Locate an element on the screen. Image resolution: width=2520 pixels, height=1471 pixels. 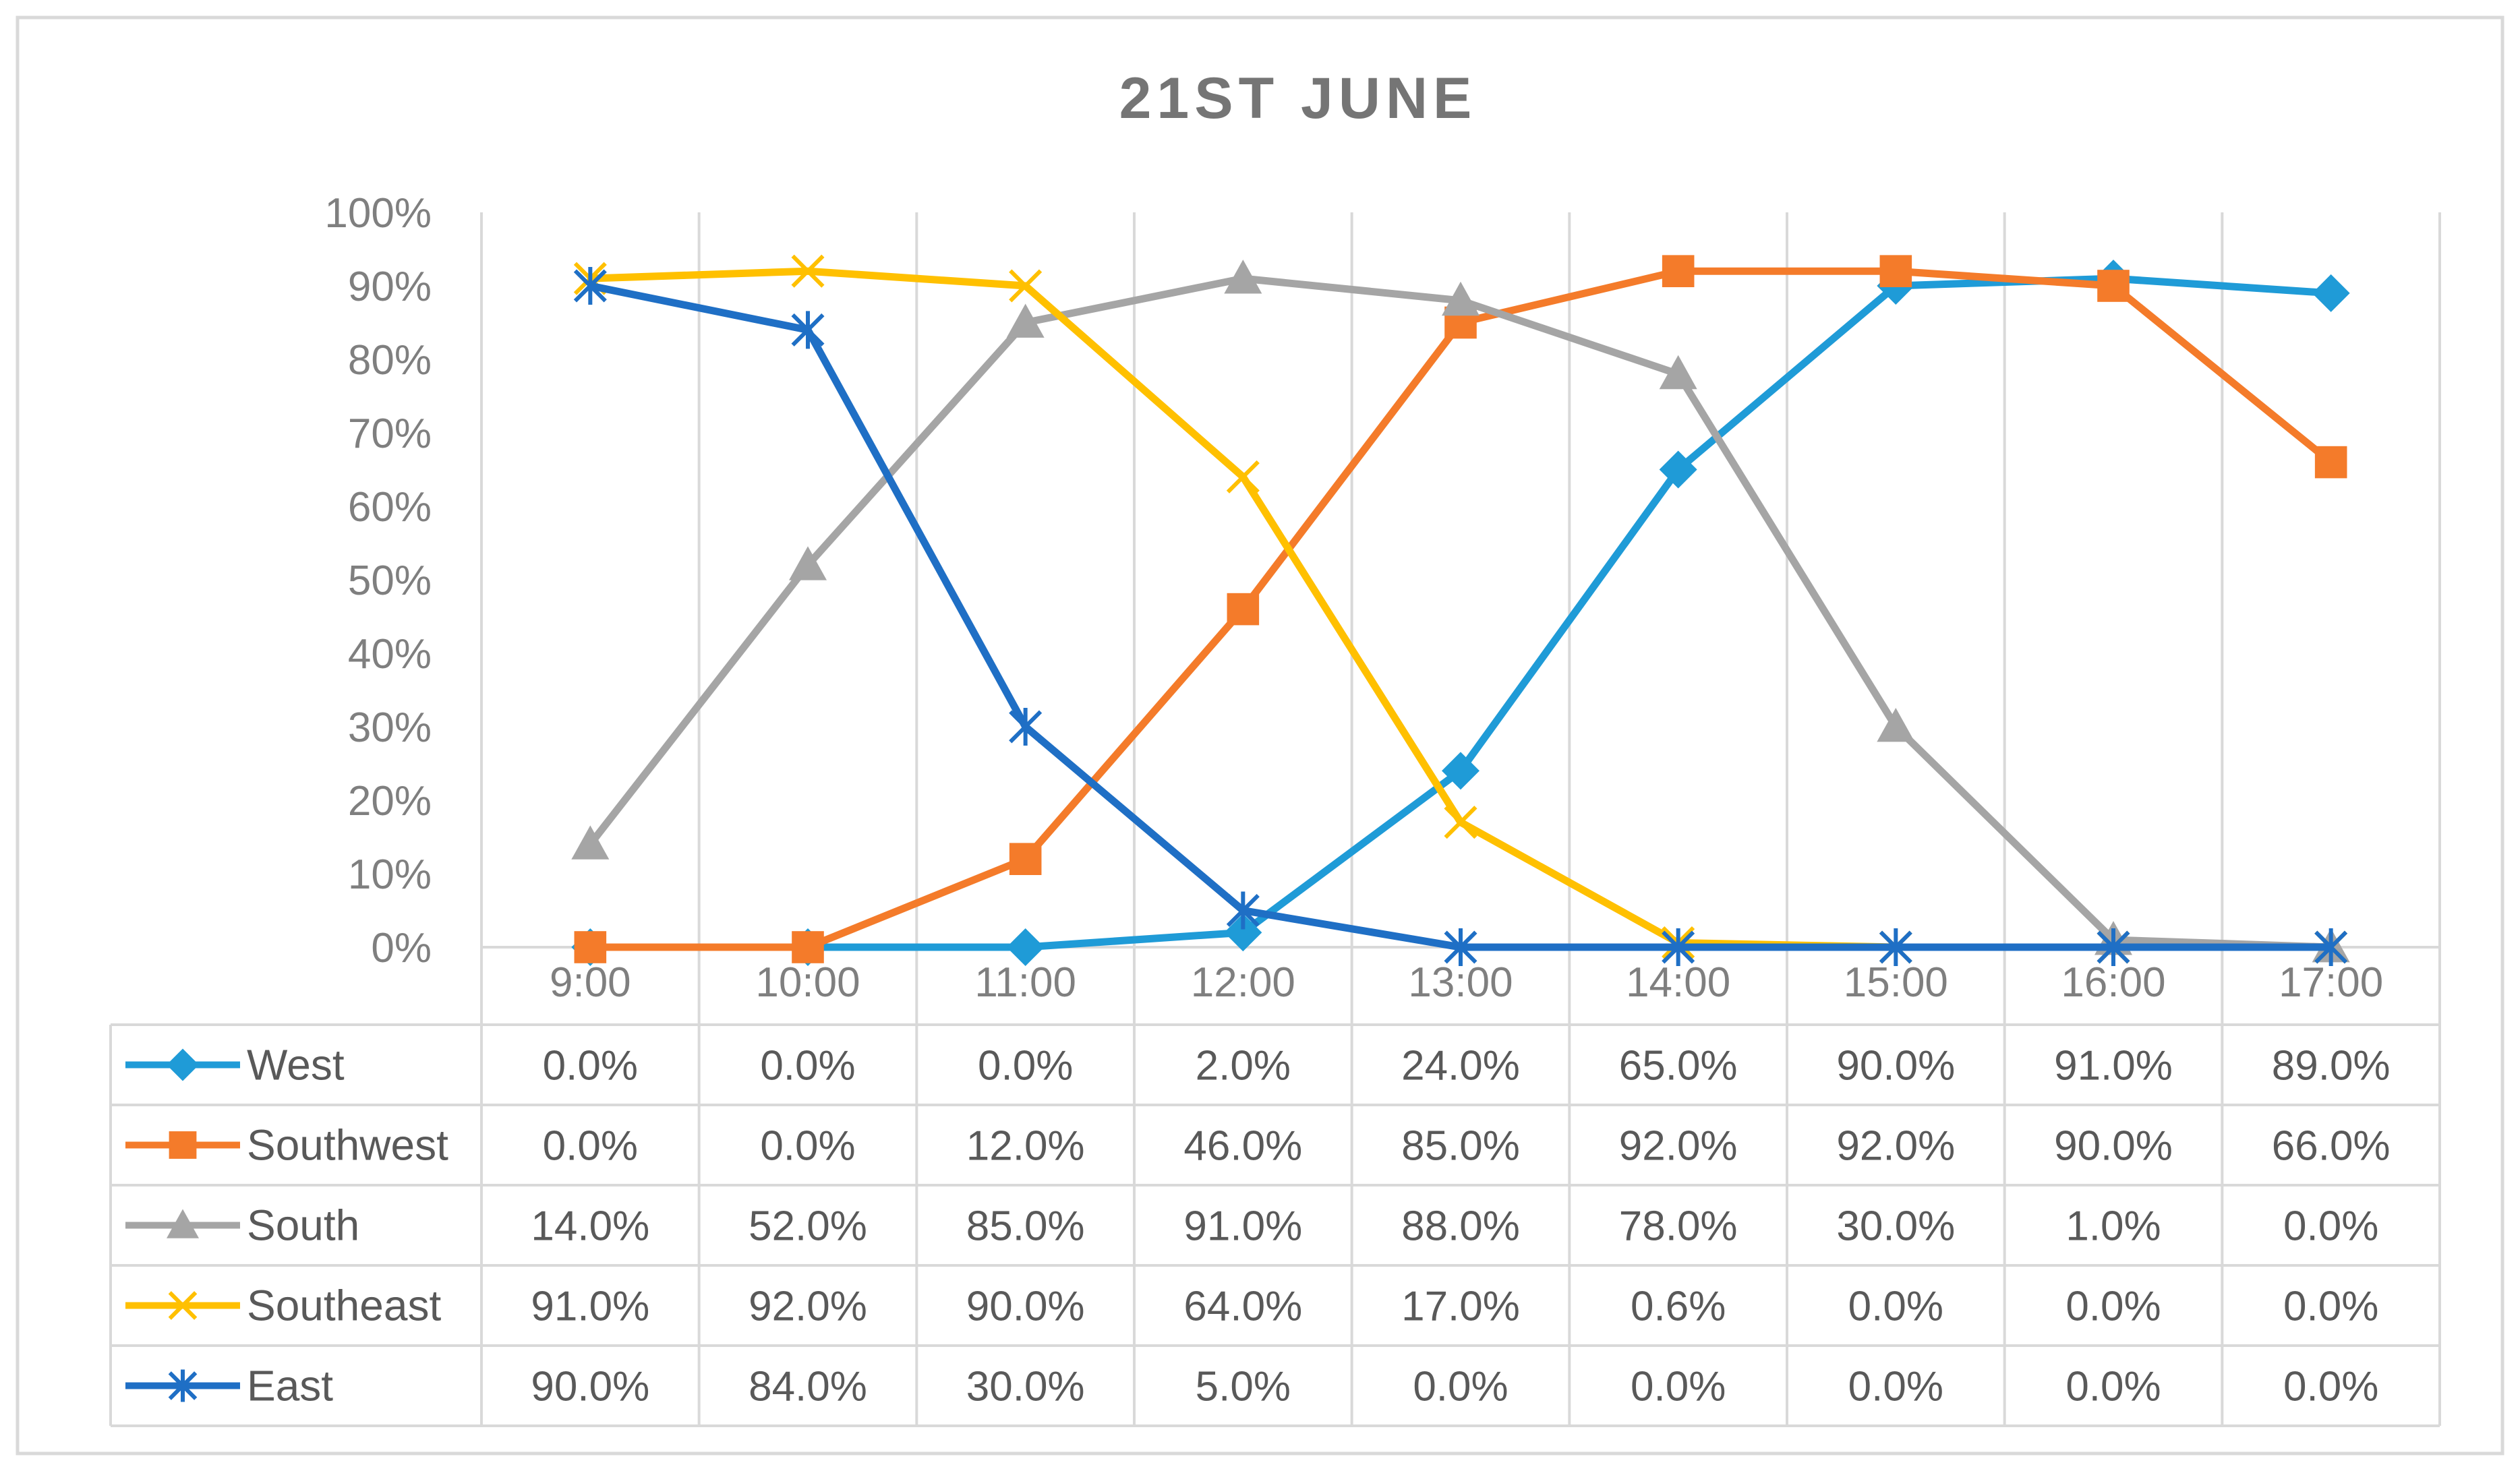
table-cell: 52.0% is located at coordinates (808, 1226).